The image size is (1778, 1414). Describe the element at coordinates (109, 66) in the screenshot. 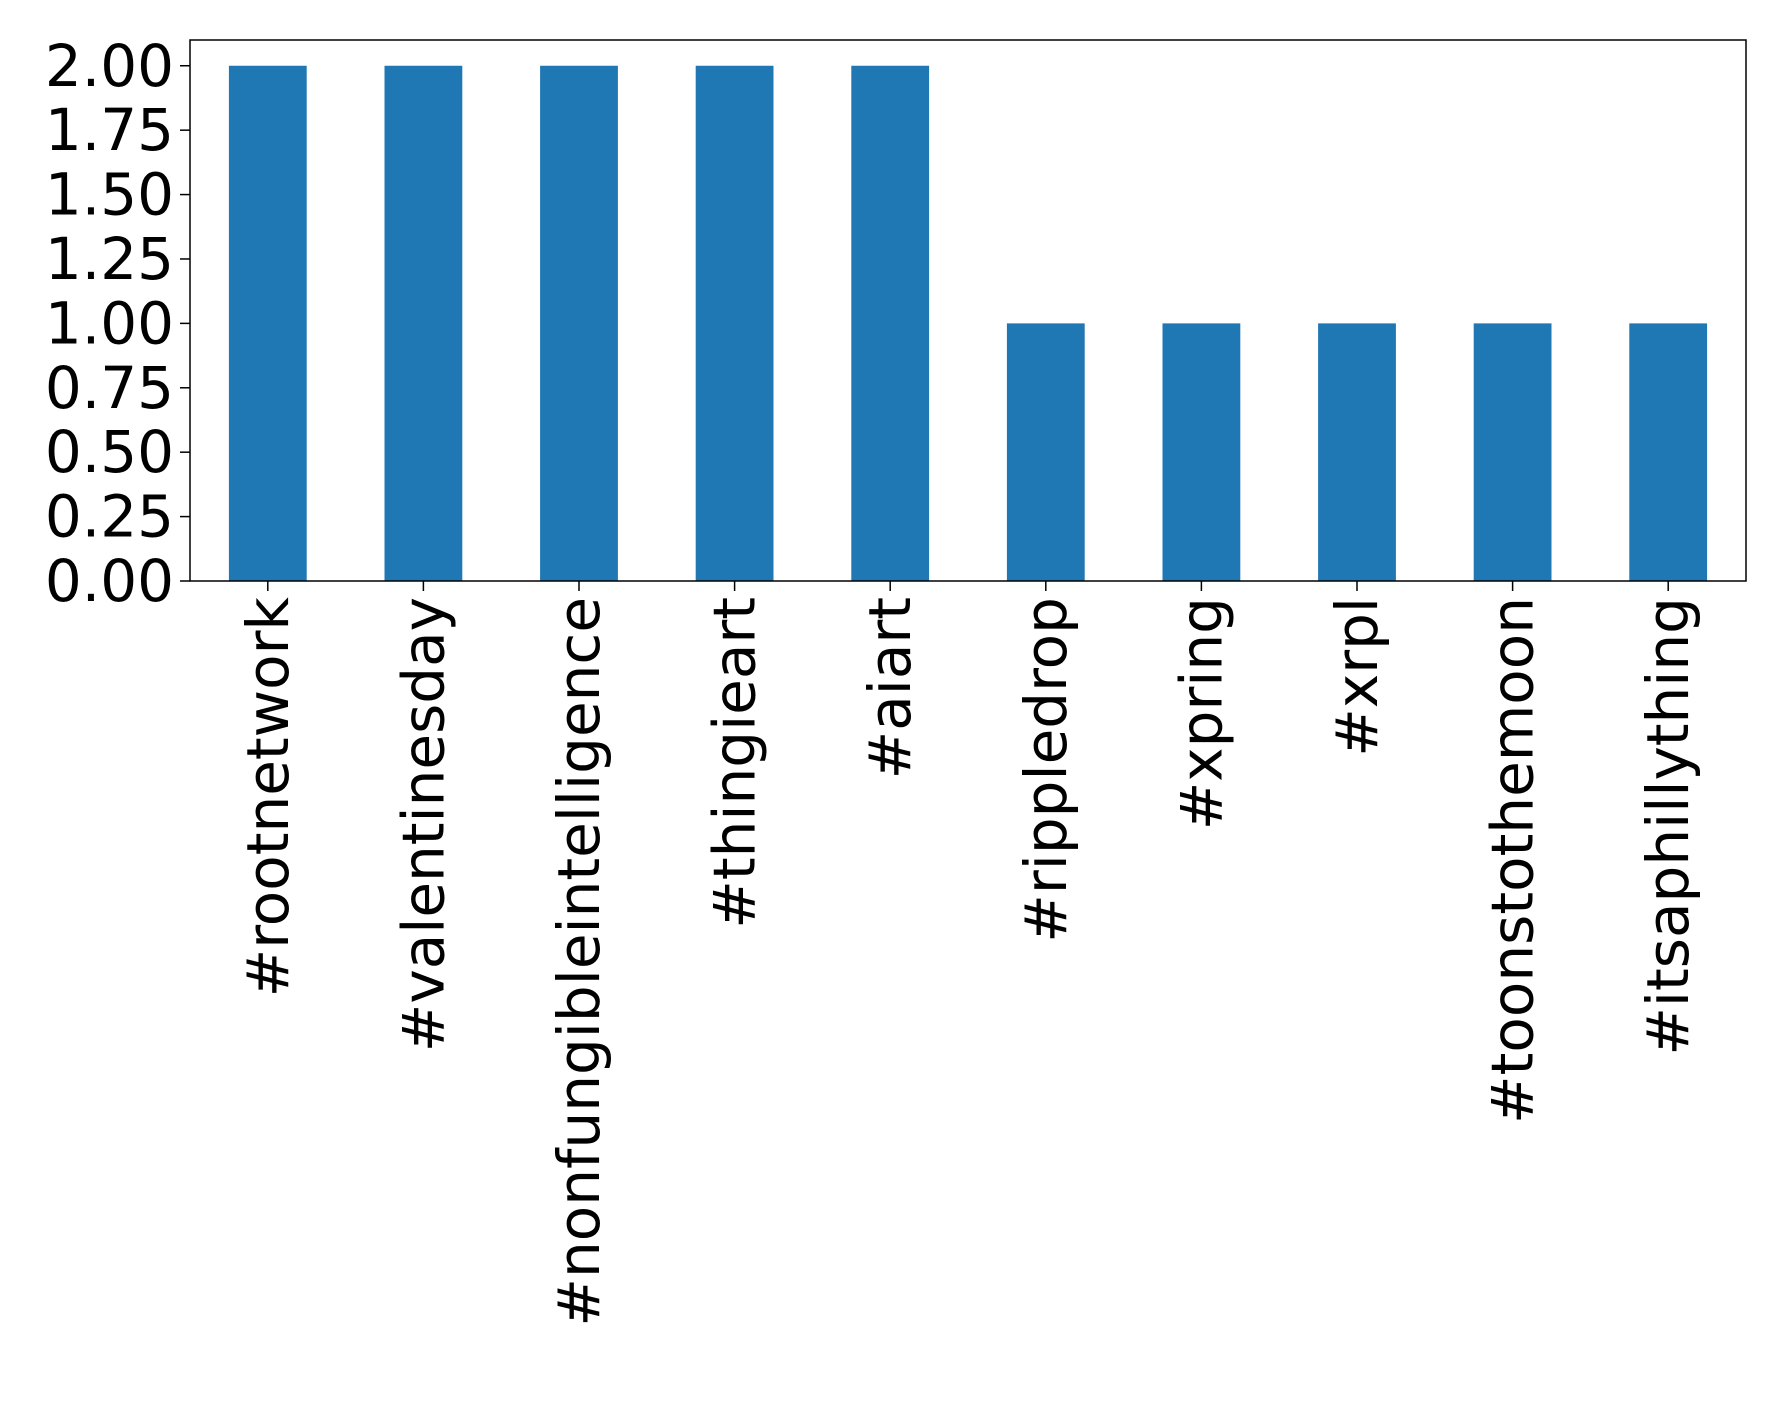

I see `y-tick-label-8: 2.00` at that location.